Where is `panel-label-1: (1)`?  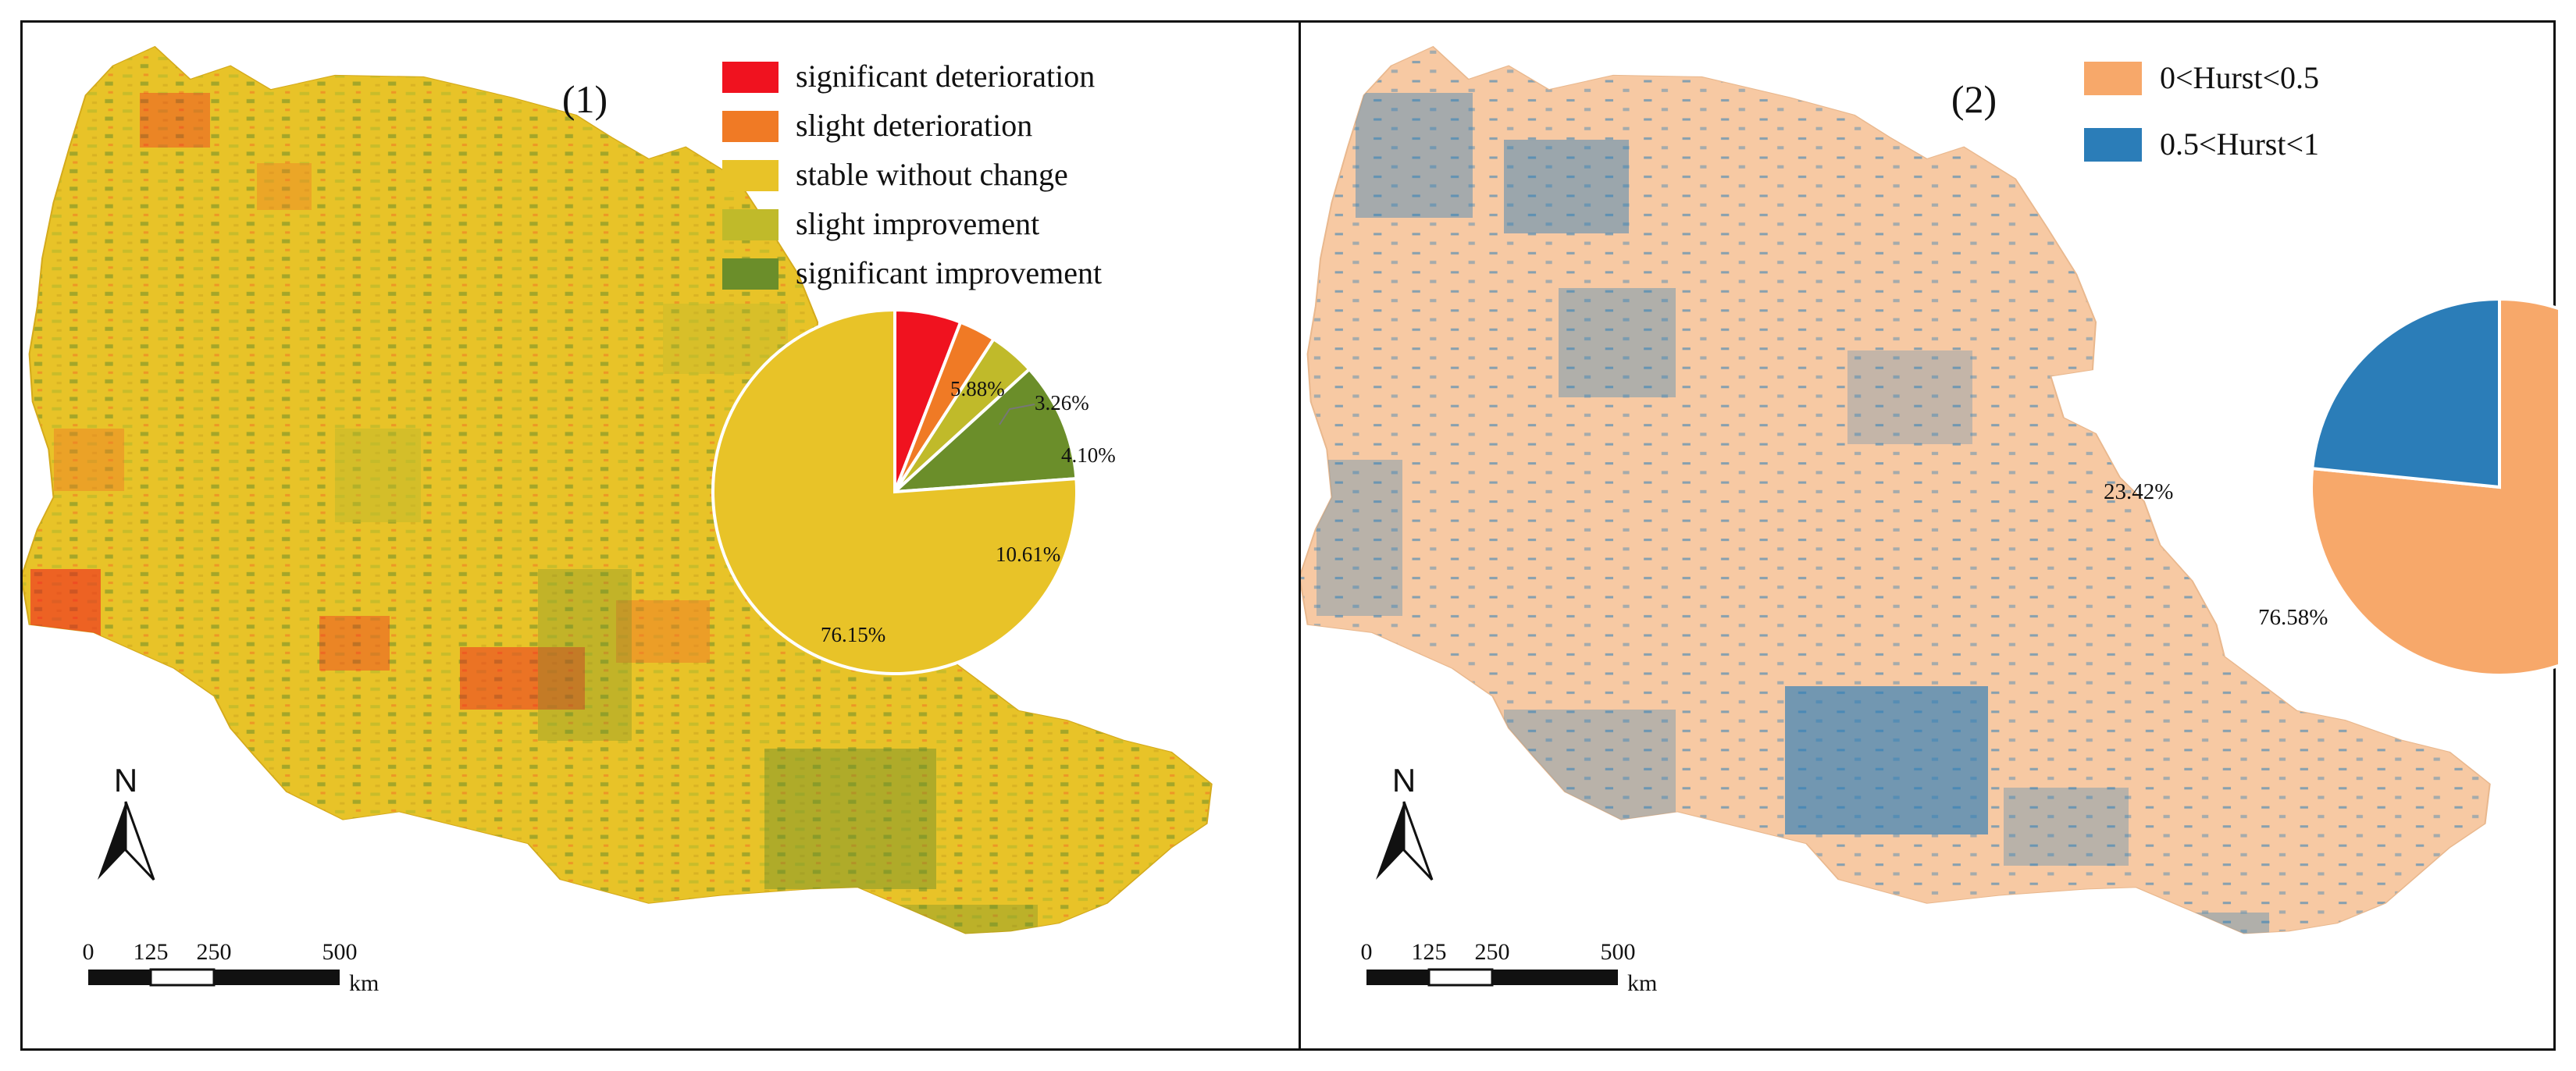 panel-label-1: (1) is located at coordinates (584, 99).